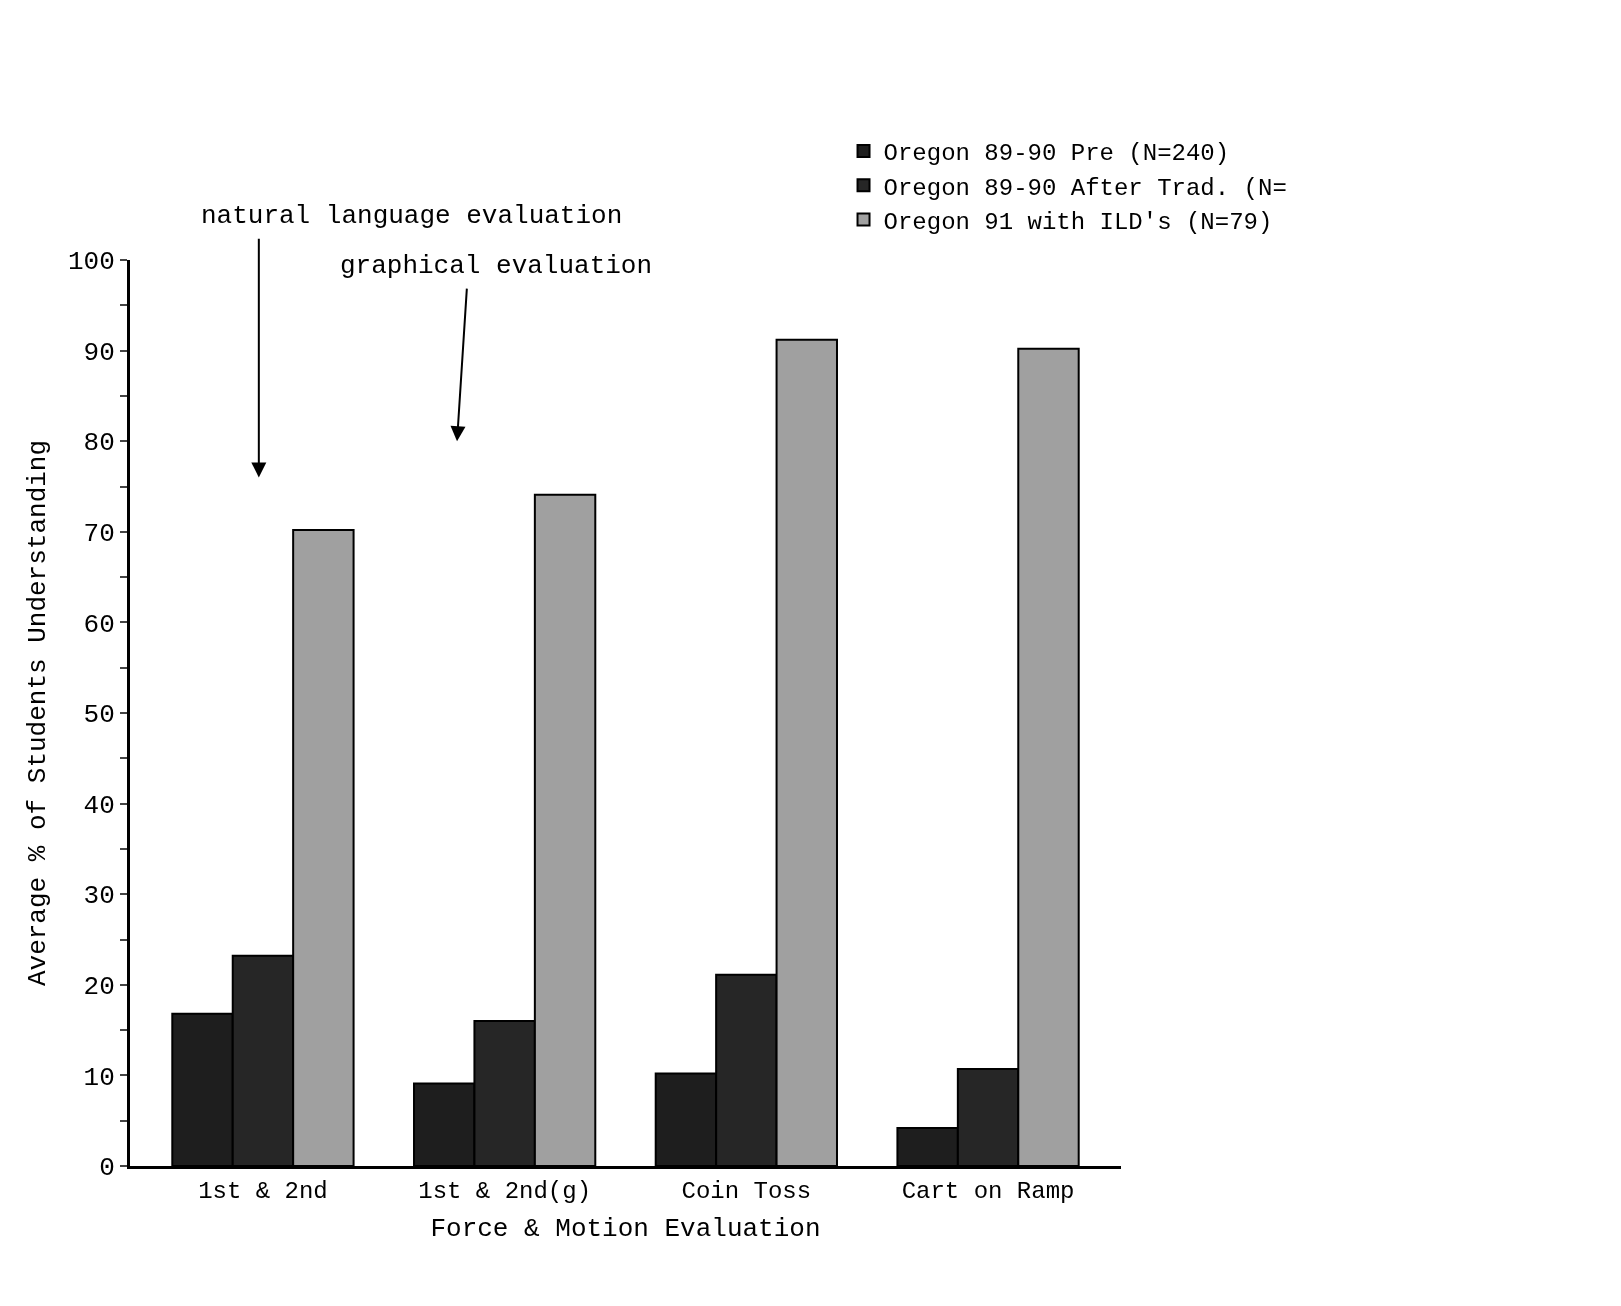  Describe the element at coordinates (38, 713) in the screenshot. I see `y-axis-title: Average % of Students Understanding` at that location.